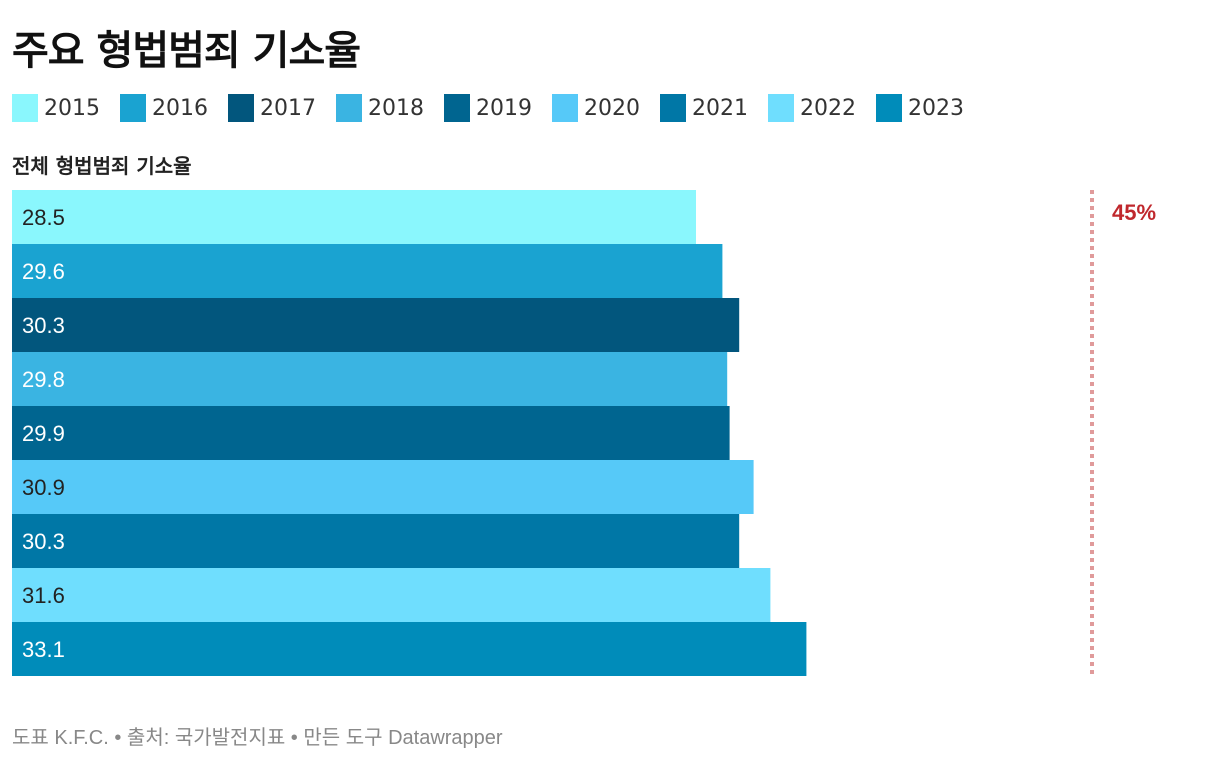 This screenshot has height=758, width=1220. Describe the element at coordinates (828, 108) in the screenshot. I see `legend-label: 2022` at that location.